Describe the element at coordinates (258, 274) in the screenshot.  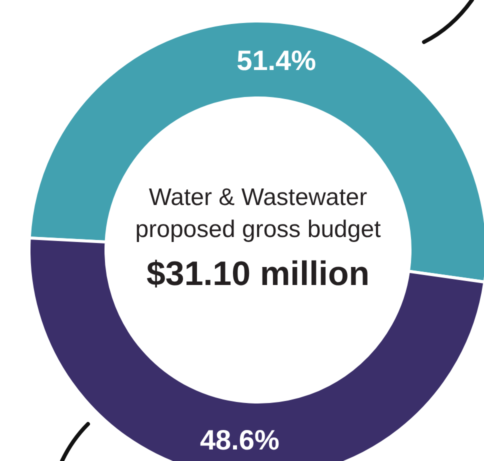
I see `text: $31.10 million` at that location.